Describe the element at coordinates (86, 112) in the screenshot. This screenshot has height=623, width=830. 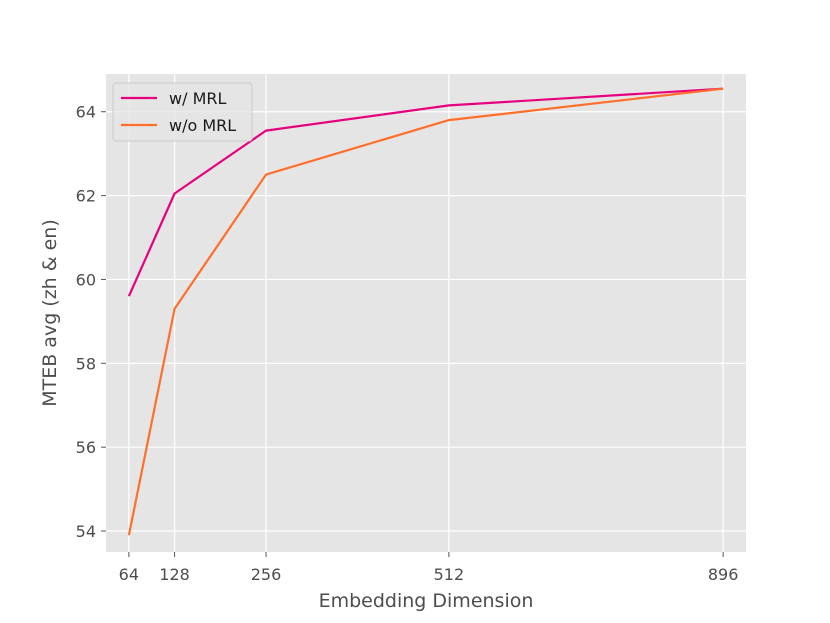
I see `y-tick-label: 64` at that location.